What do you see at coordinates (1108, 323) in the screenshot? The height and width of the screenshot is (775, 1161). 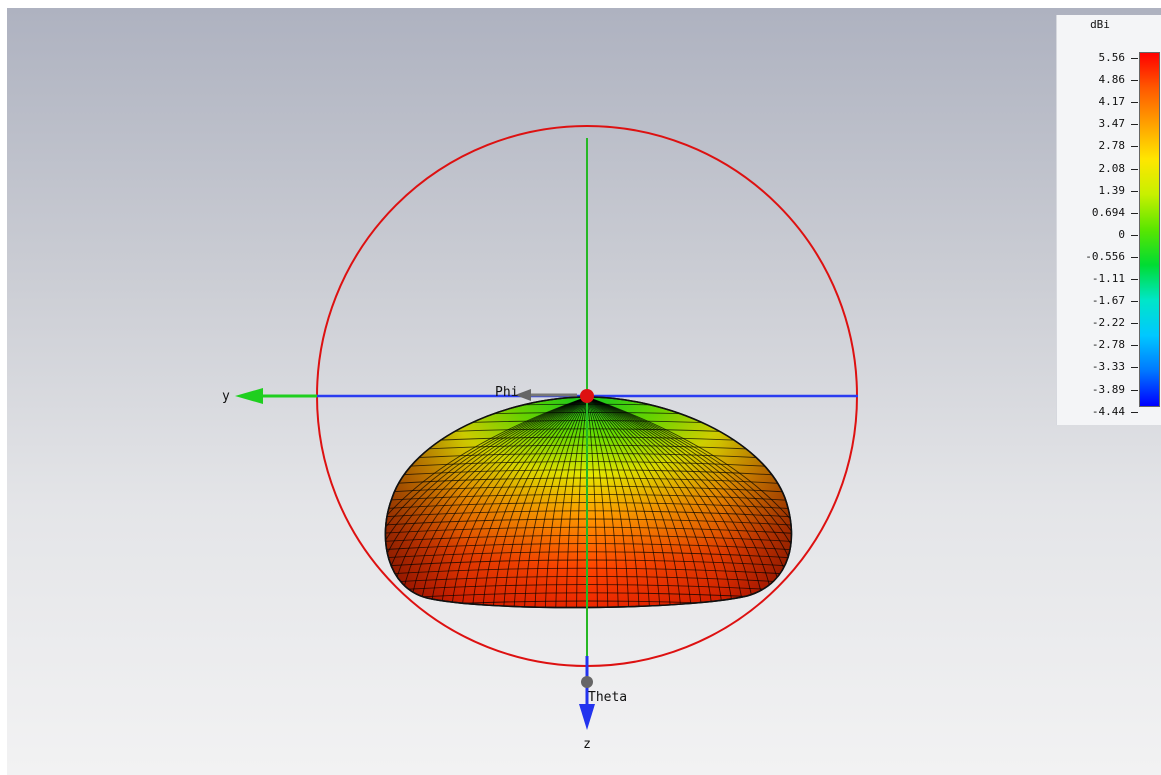 I see `colorbar-tick-label: -2.22` at bounding box center [1108, 323].